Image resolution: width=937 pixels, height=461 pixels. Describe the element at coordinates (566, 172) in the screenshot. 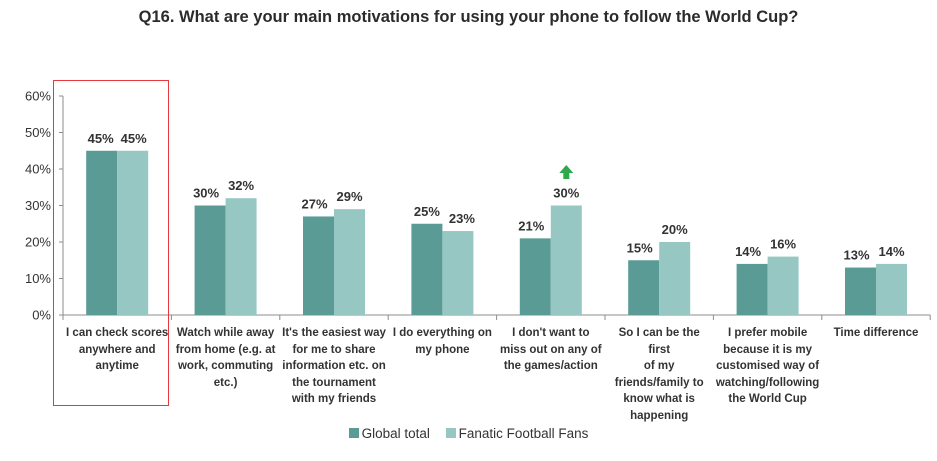

I see `up-arrow-icon` at that location.